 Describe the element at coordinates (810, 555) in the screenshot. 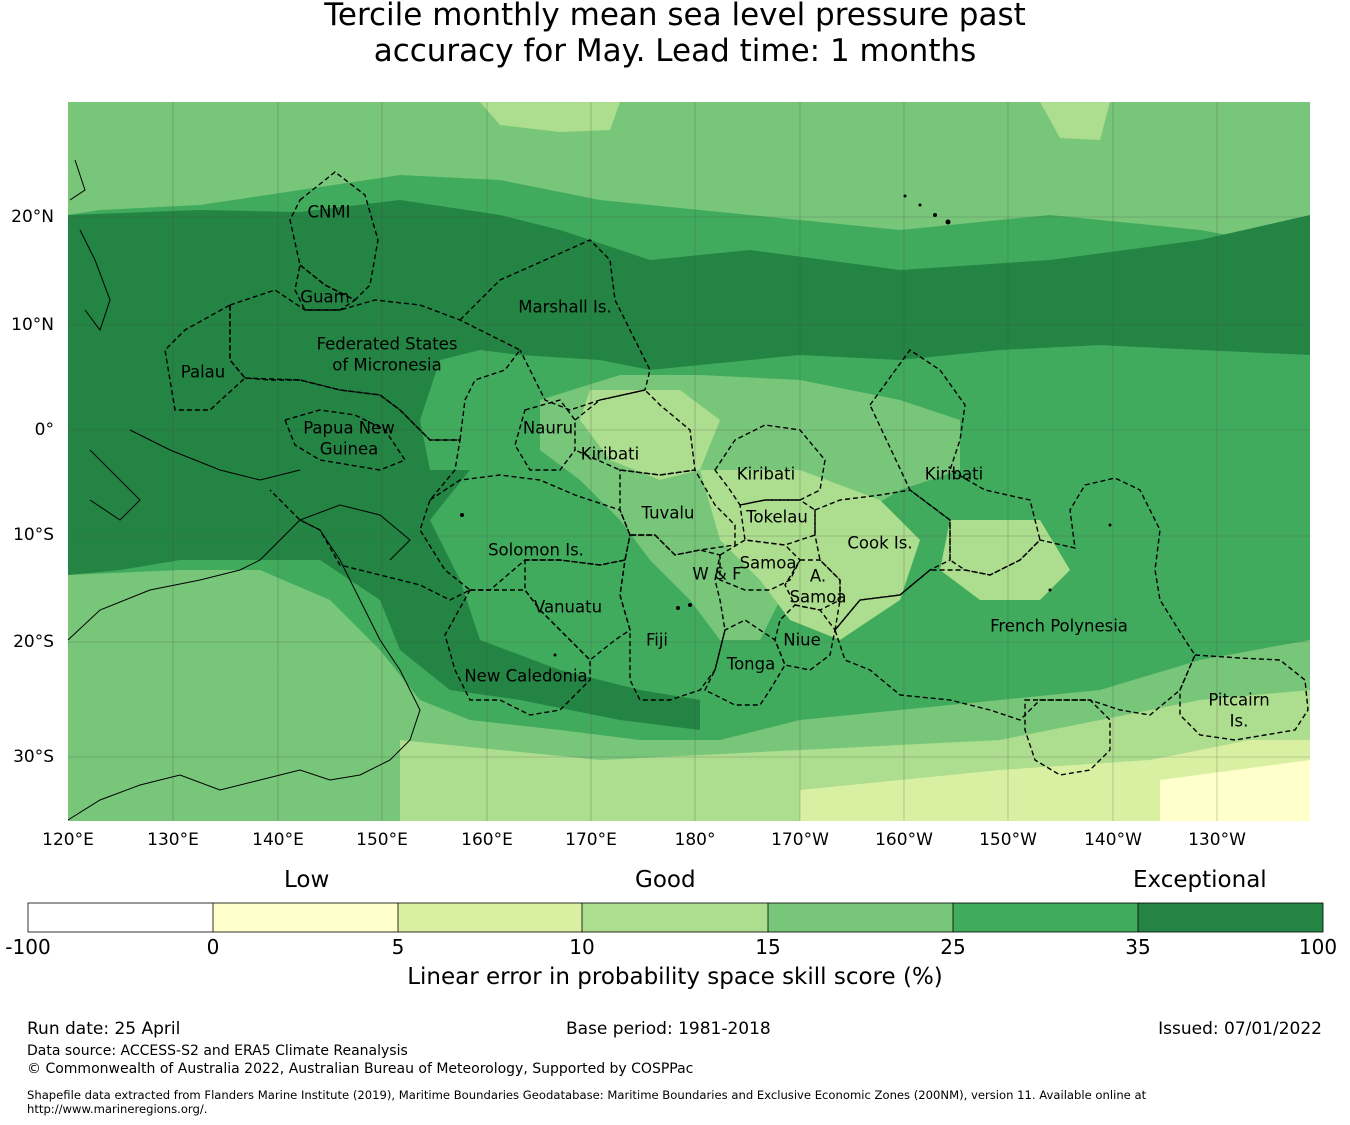

I see `shade-south-central-light` at that location.